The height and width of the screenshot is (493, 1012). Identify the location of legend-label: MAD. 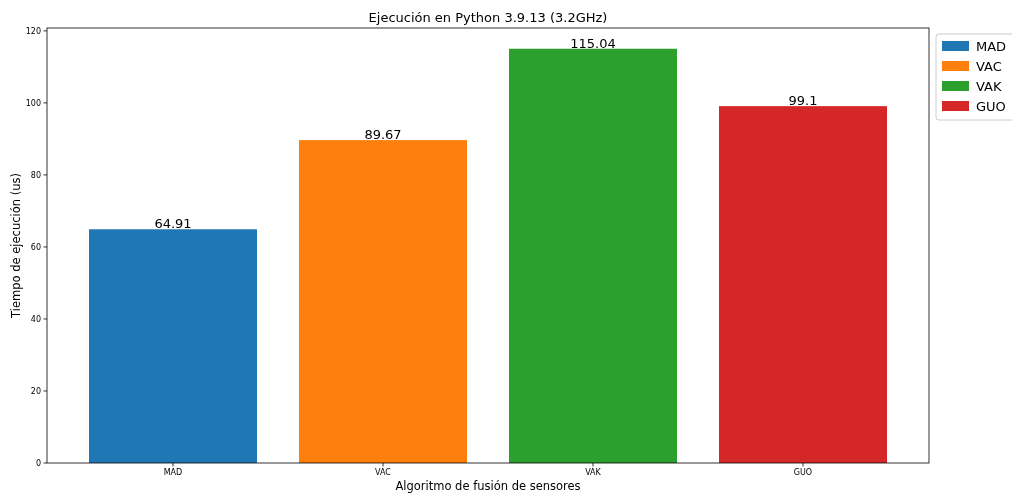
(991, 46).